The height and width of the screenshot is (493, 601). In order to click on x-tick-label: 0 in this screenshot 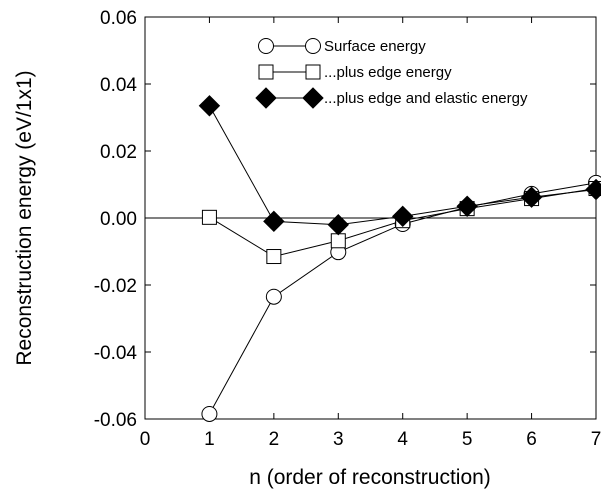, I will do `click(145, 439)`.